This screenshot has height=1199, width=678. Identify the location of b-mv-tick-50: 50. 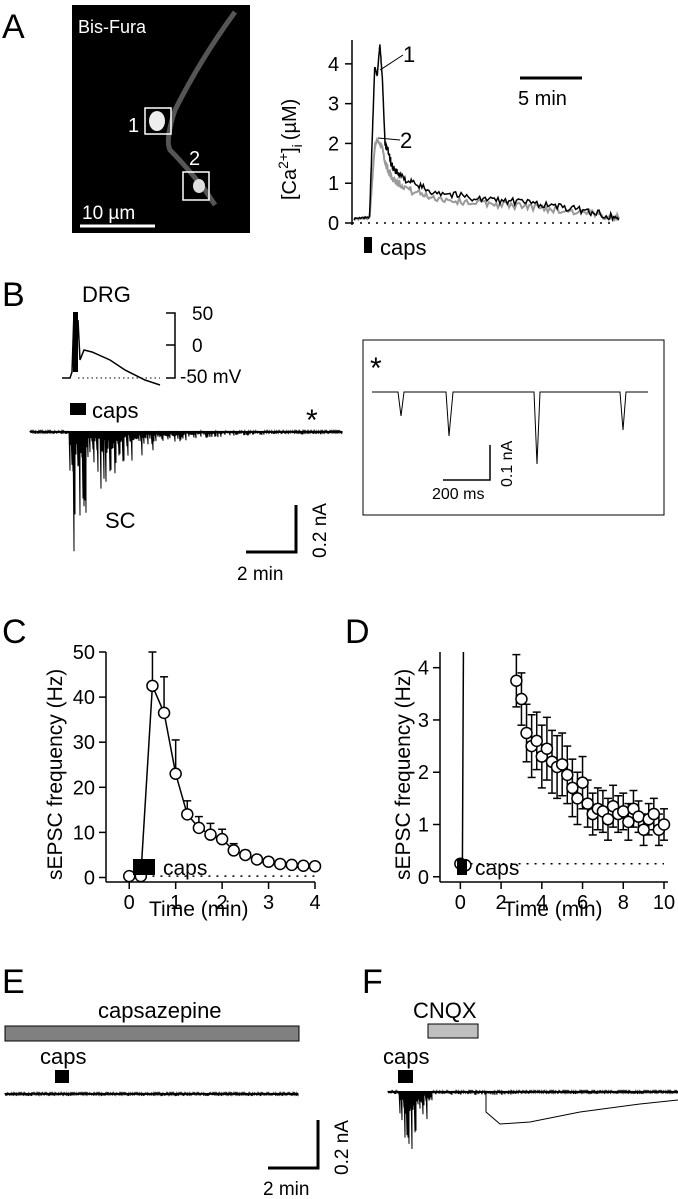
(202, 314).